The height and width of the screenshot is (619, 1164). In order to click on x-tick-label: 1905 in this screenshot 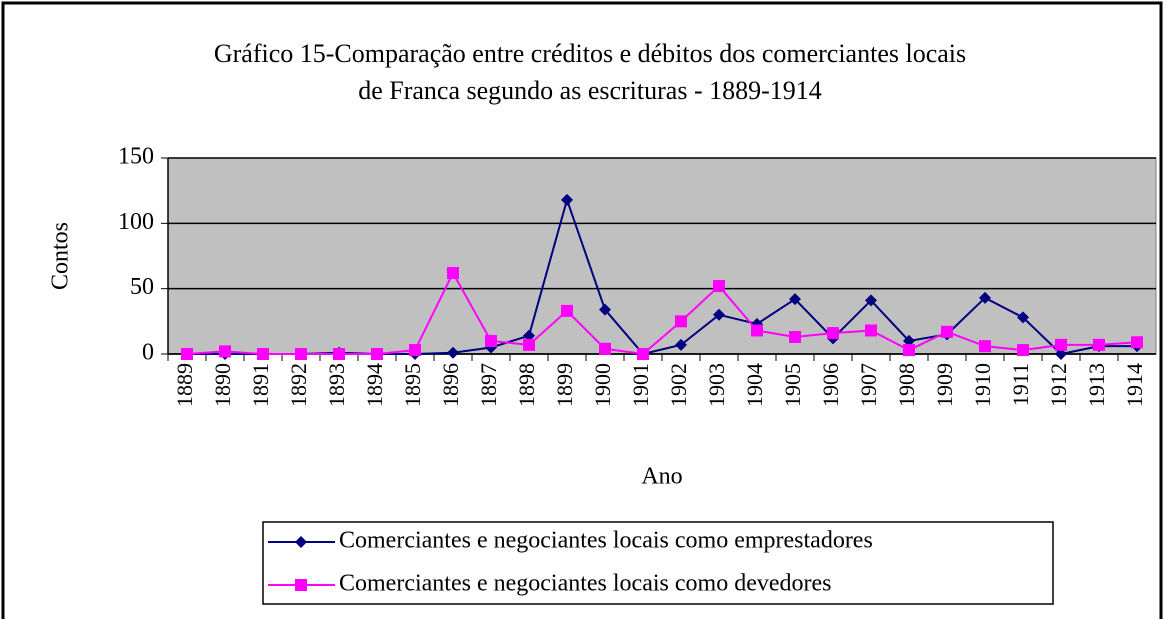, I will do `click(792, 385)`.